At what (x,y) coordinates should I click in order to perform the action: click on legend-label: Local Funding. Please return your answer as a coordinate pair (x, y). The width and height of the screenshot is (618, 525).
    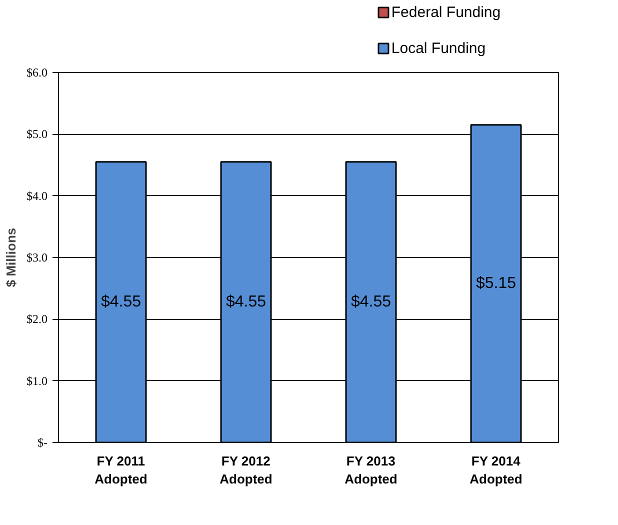
    Looking at the image, I should click on (438, 48).